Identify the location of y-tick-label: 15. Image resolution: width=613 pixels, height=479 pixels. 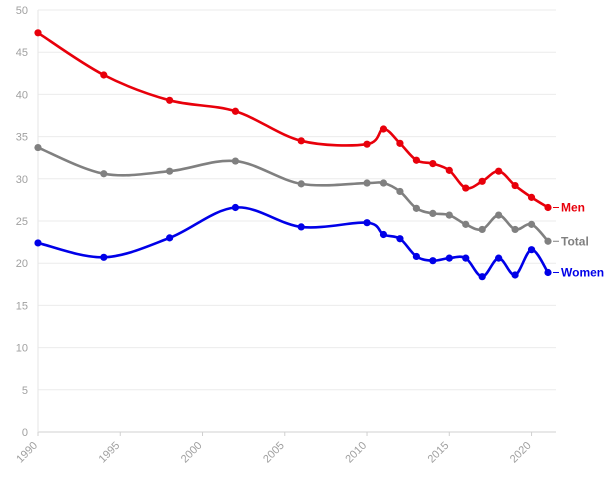
(22, 306).